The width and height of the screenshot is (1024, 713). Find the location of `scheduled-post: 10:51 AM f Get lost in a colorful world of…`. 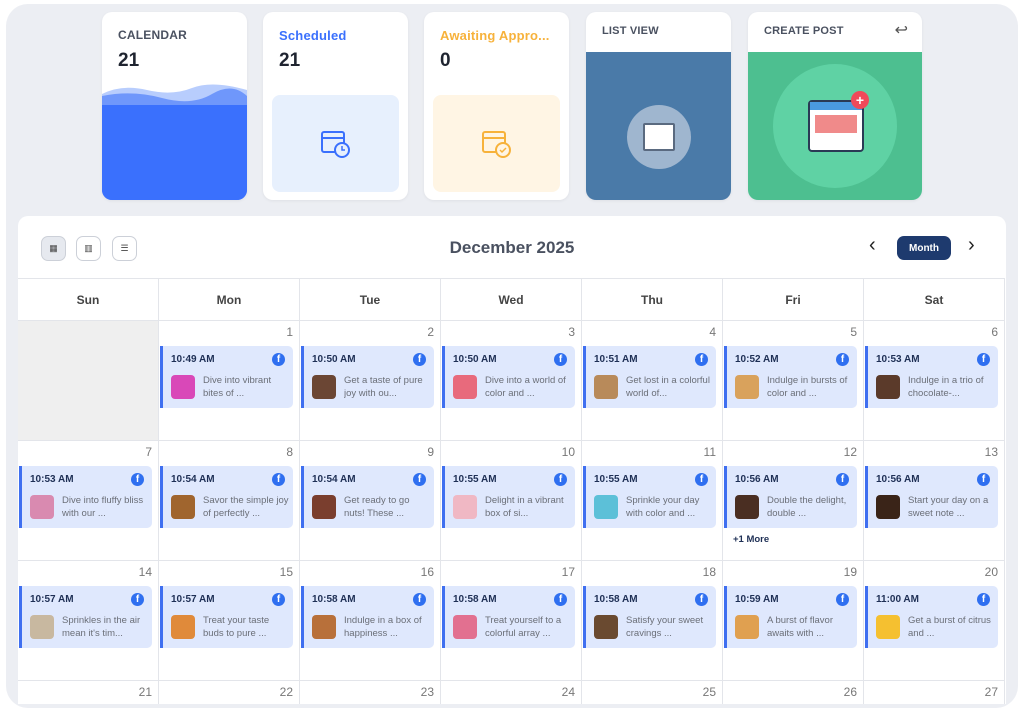

scheduled-post: 10:51 AM f Get lost in a colorful world of… is located at coordinates (649, 377).